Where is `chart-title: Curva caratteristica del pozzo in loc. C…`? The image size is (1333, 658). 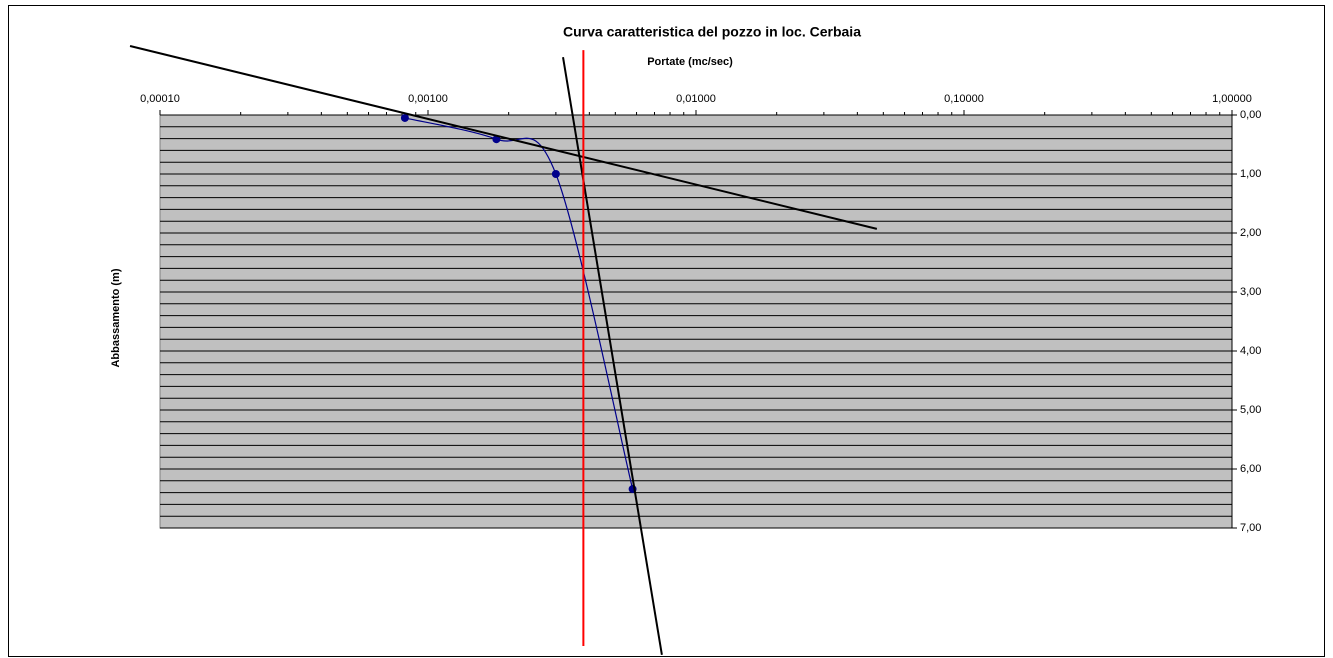
chart-title: Curva caratteristica del pozzo in loc. C… is located at coordinates (712, 32).